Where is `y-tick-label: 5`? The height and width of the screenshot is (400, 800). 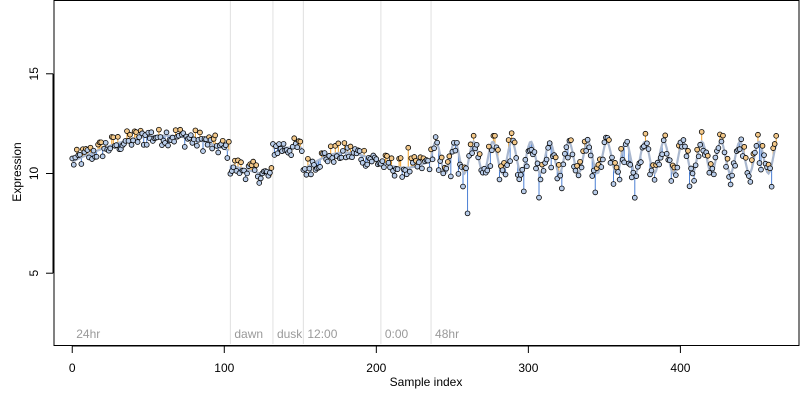
y-tick-label: 5 is located at coordinates (34, 273).